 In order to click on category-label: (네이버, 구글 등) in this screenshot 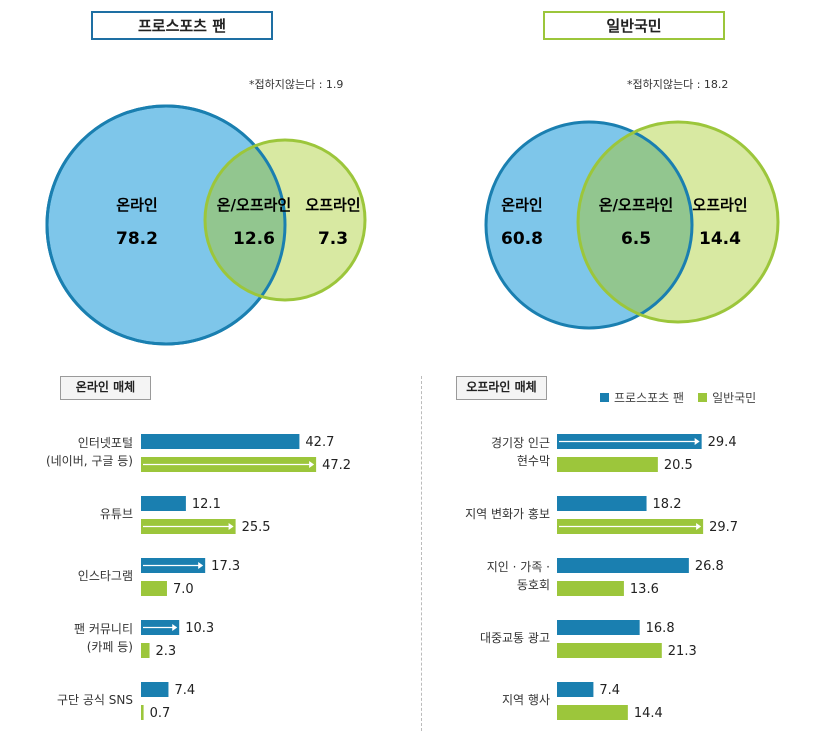, I will do `click(89, 461)`.